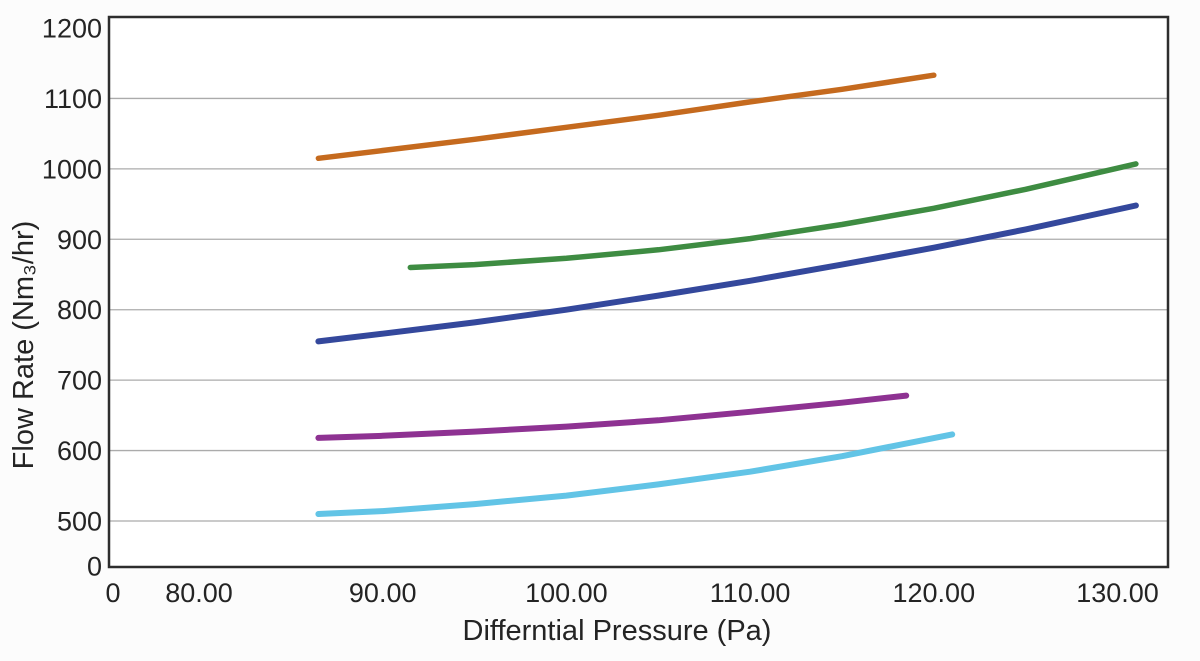 This screenshot has width=1200, height=661. What do you see at coordinates (750, 593) in the screenshot?
I see `x-tick-label-110.00: 110.00` at bounding box center [750, 593].